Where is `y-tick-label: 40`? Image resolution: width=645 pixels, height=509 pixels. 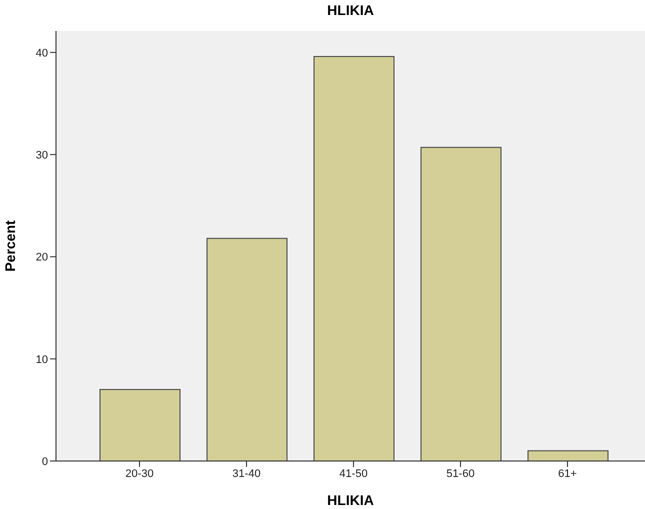 y-tick-label: 40 is located at coordinates (42, 53).